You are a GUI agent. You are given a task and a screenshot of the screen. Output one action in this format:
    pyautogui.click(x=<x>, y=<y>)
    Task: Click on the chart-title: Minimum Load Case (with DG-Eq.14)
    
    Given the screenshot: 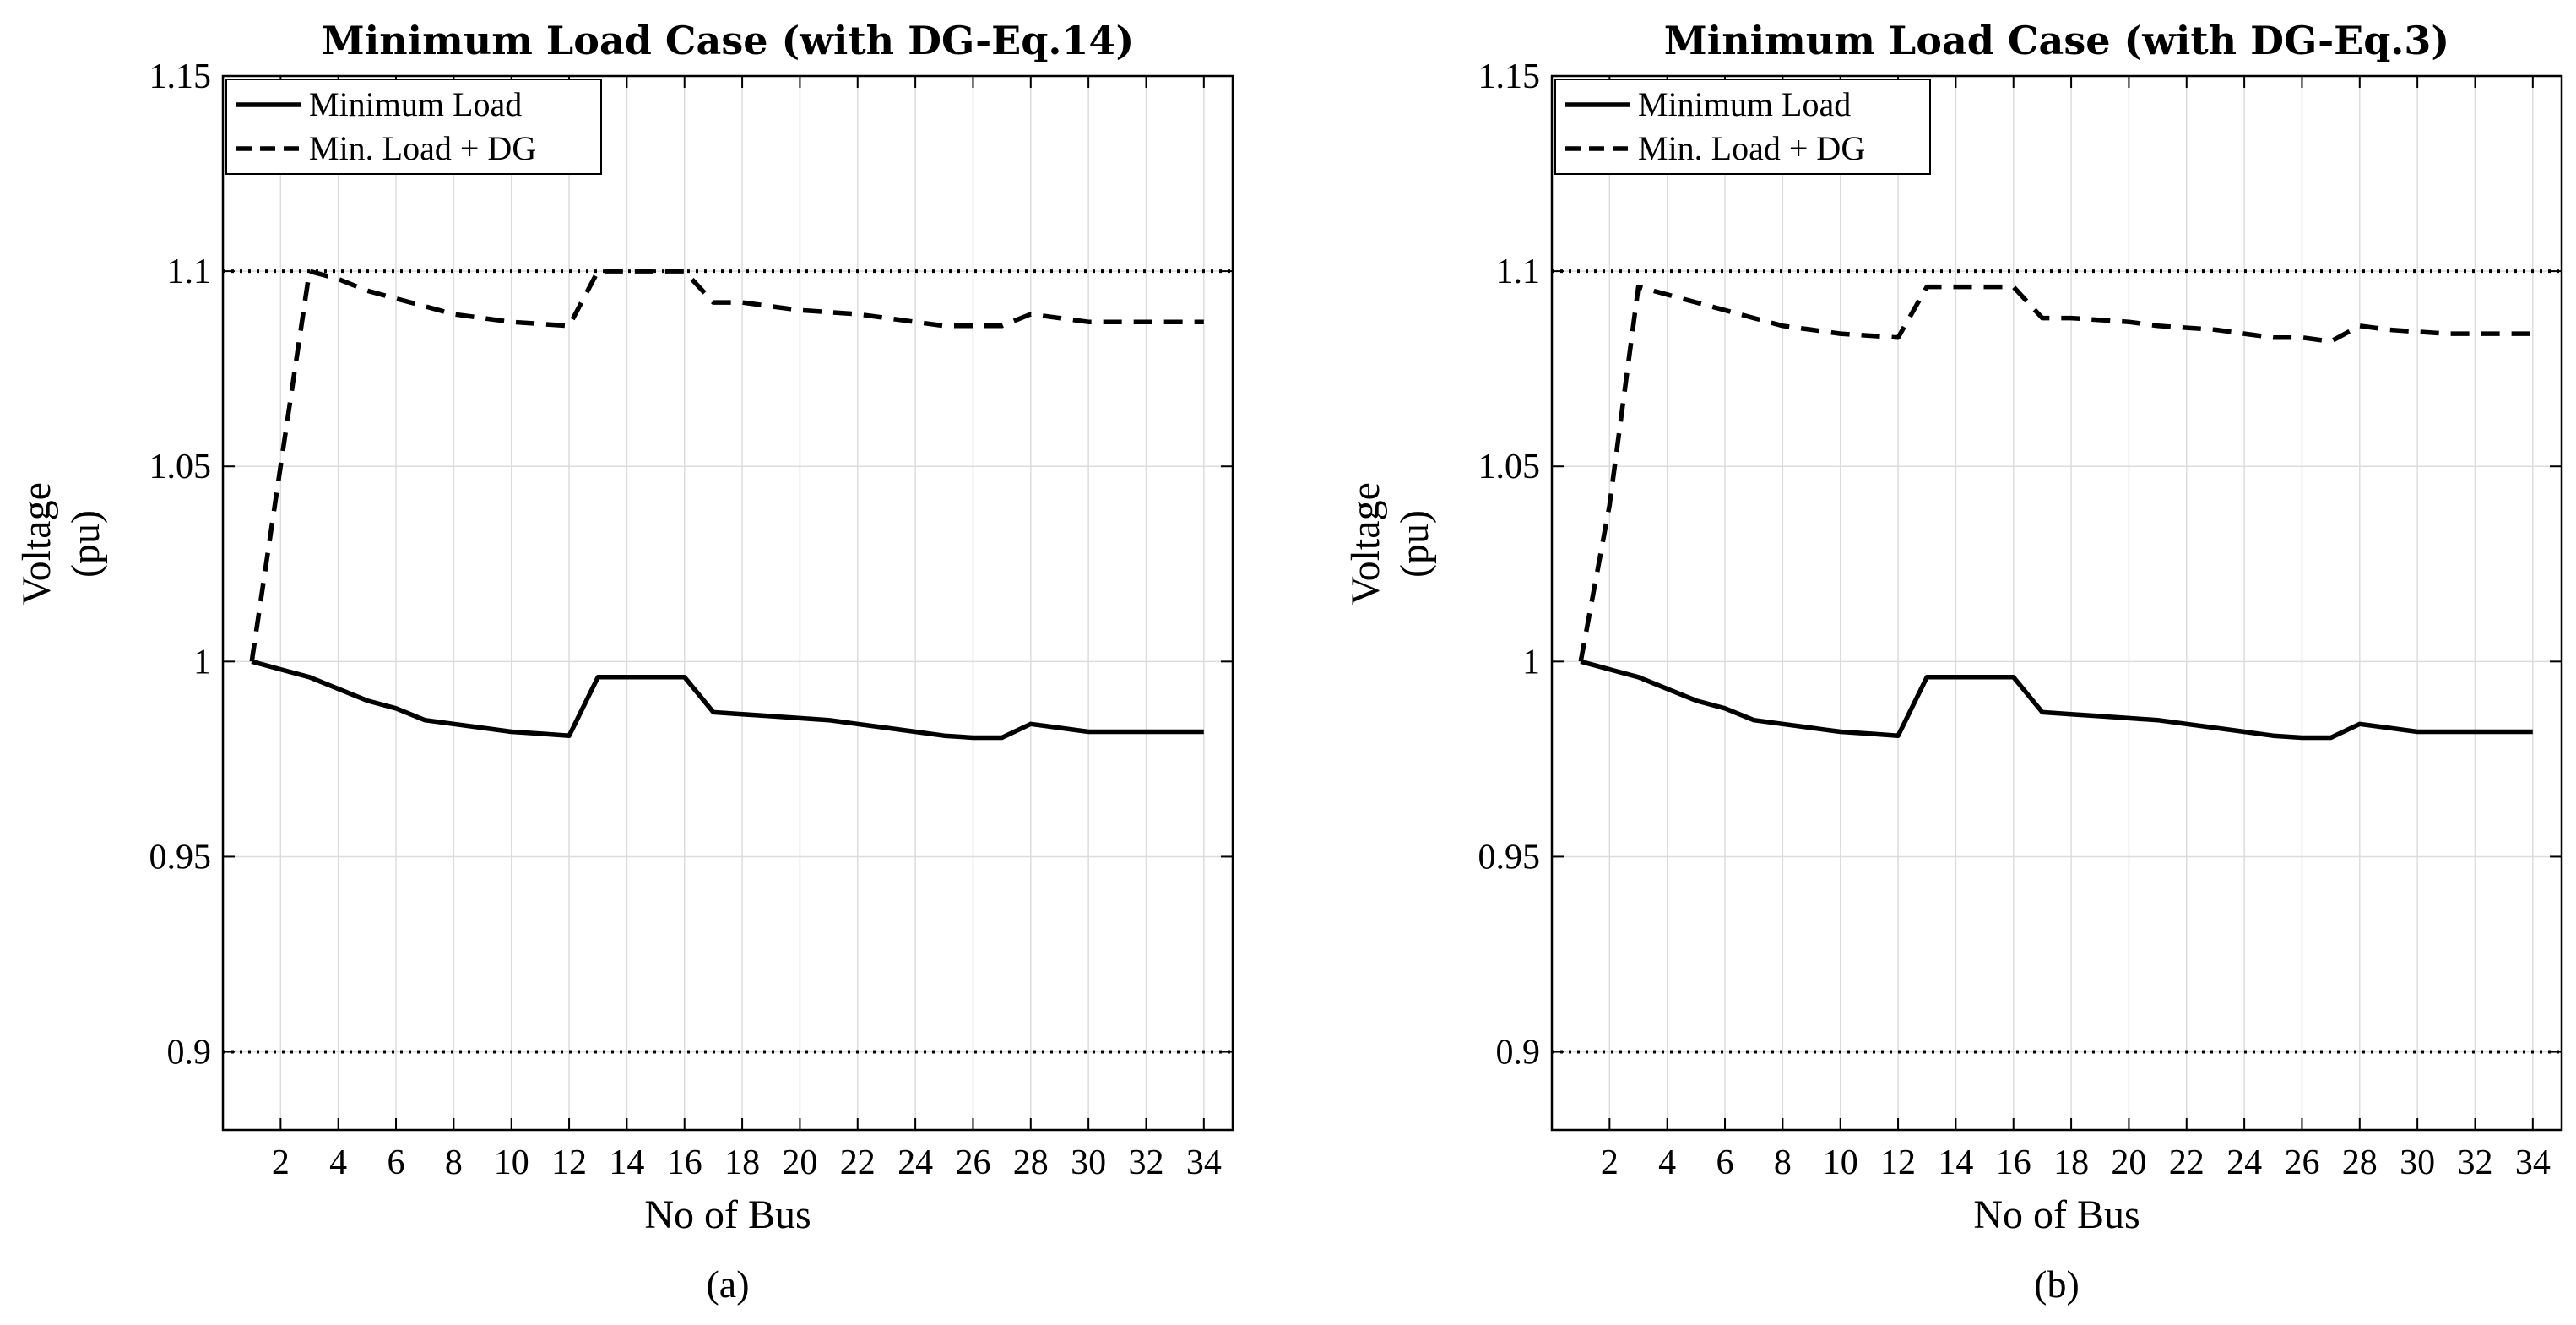 What is the action you would take?
    pyautogui.click(x=728, y=41)
    